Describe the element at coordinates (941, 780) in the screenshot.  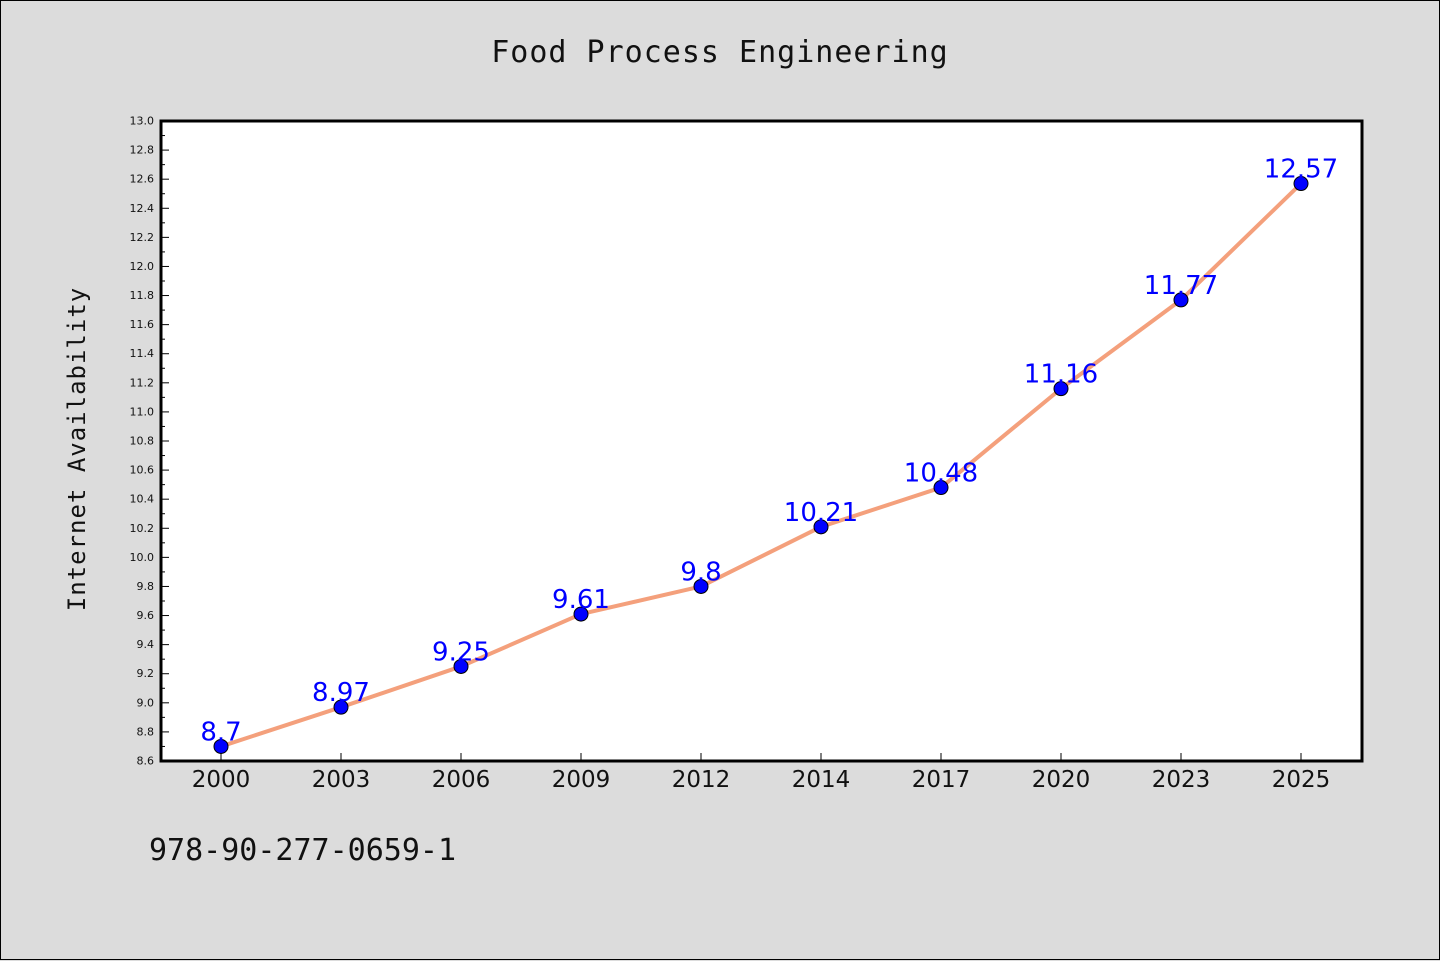
I see `x-tick-label: 2017` at that location.